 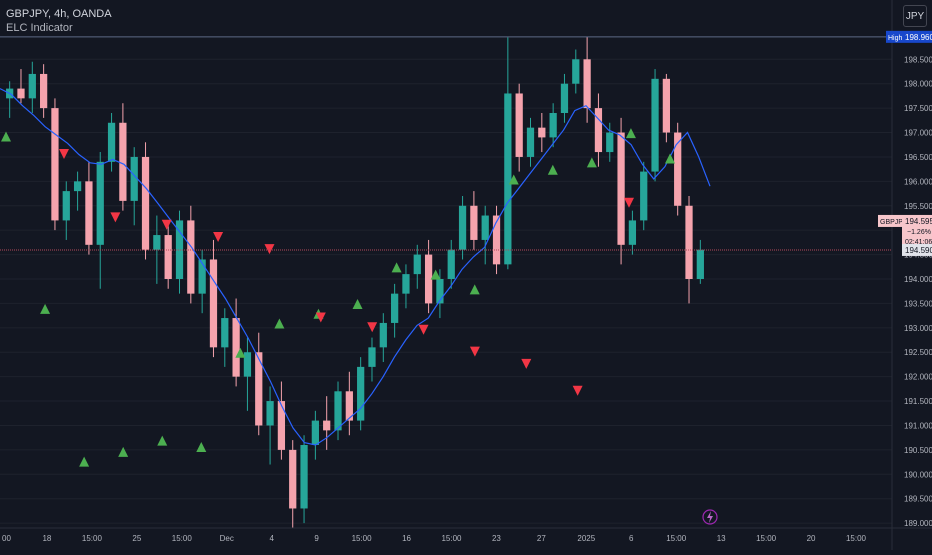 I want to click on high-tag-bg, so click(x=894, y=36).